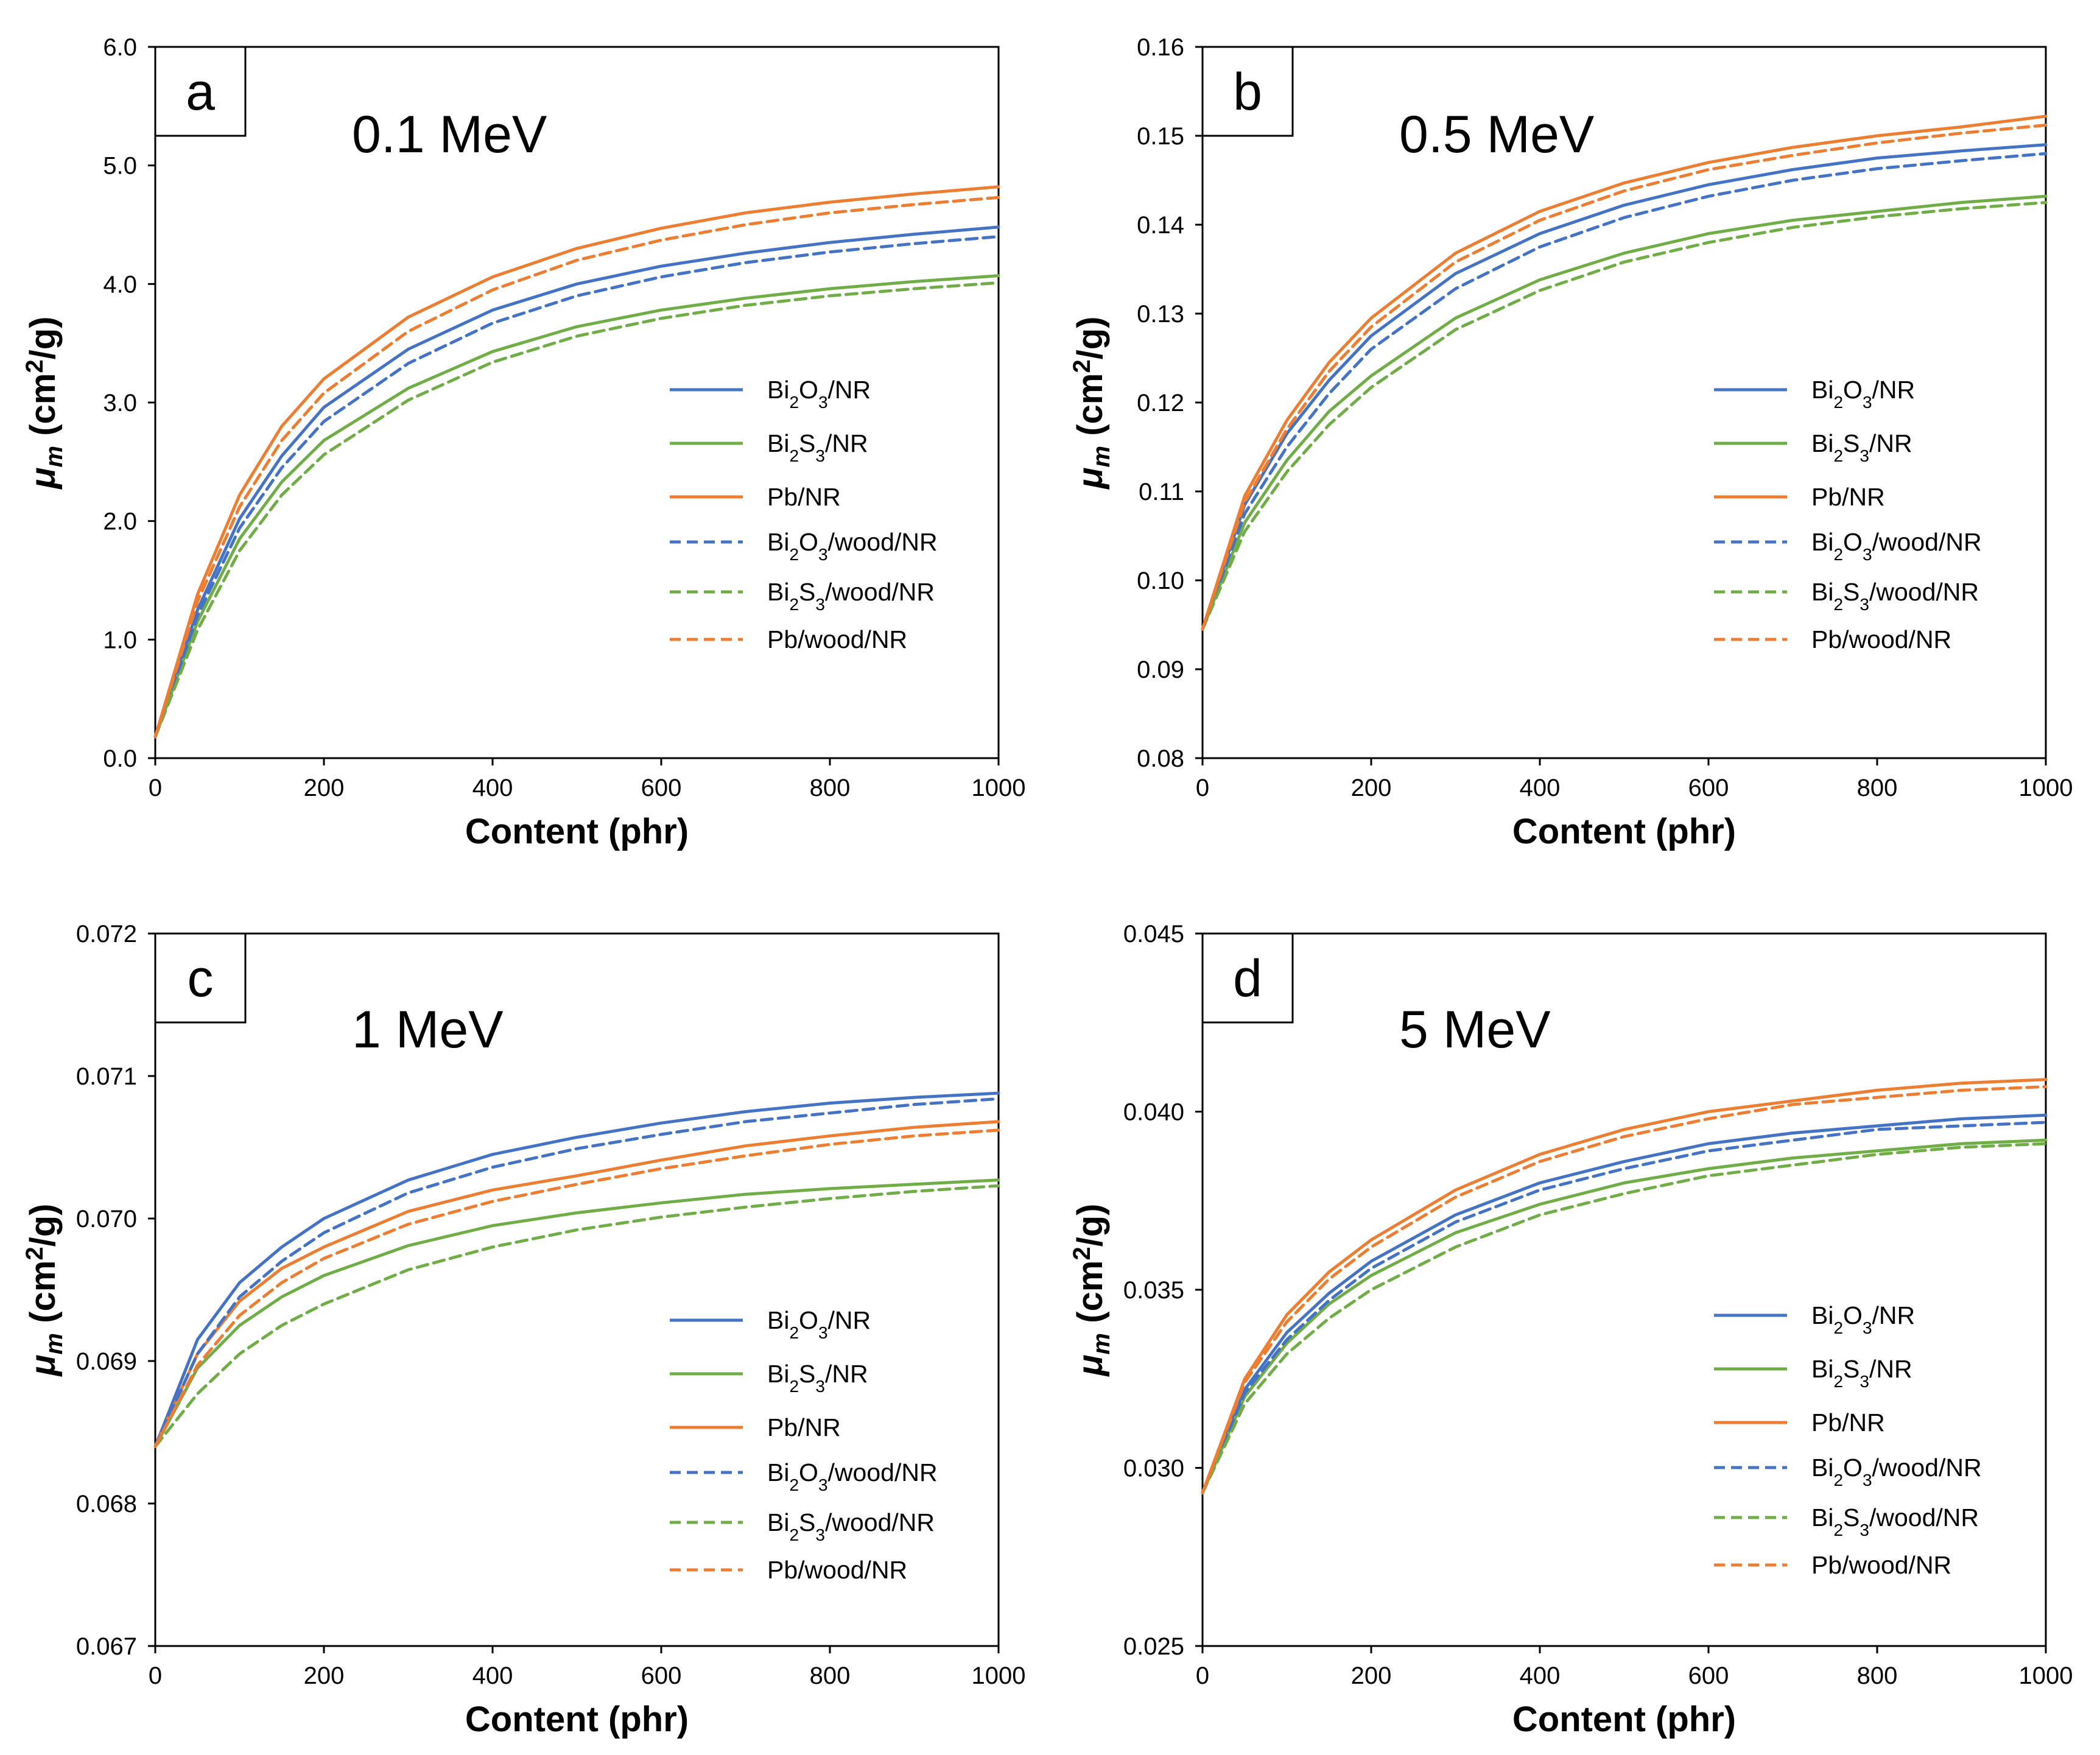 This screenshot has height=1755, width=2100. Describe the element at coordinates (106, 1504) in the screenshot. I see `y-tick-label: 0.068` at that location.